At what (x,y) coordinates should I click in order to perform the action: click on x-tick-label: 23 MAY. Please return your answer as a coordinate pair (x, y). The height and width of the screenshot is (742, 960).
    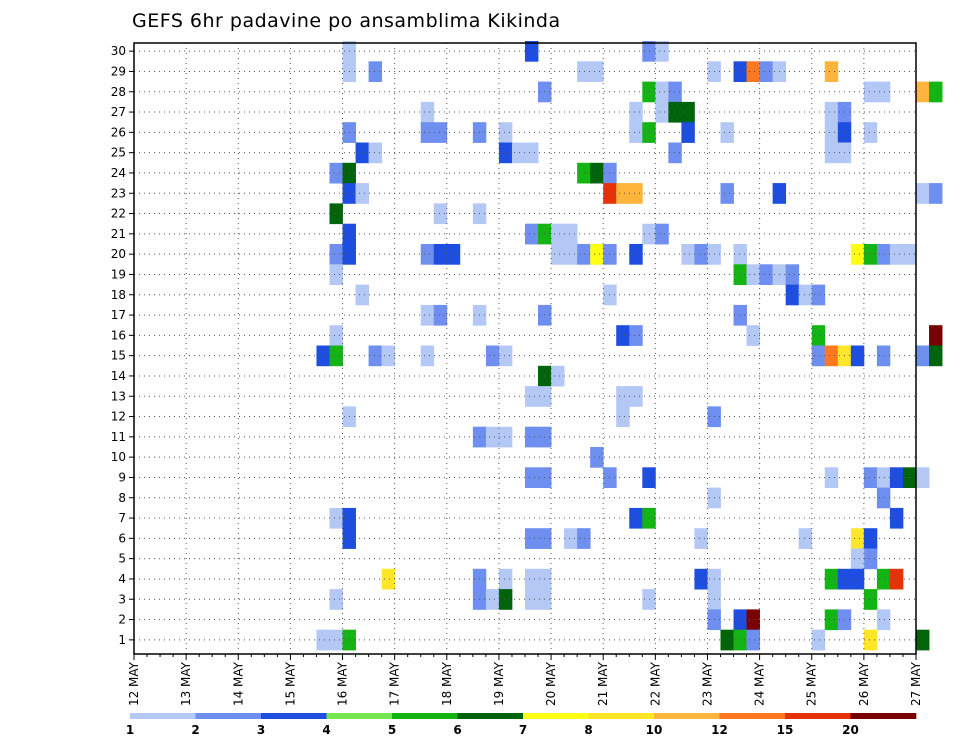
    Looking at the image, I should click on (707, 683).